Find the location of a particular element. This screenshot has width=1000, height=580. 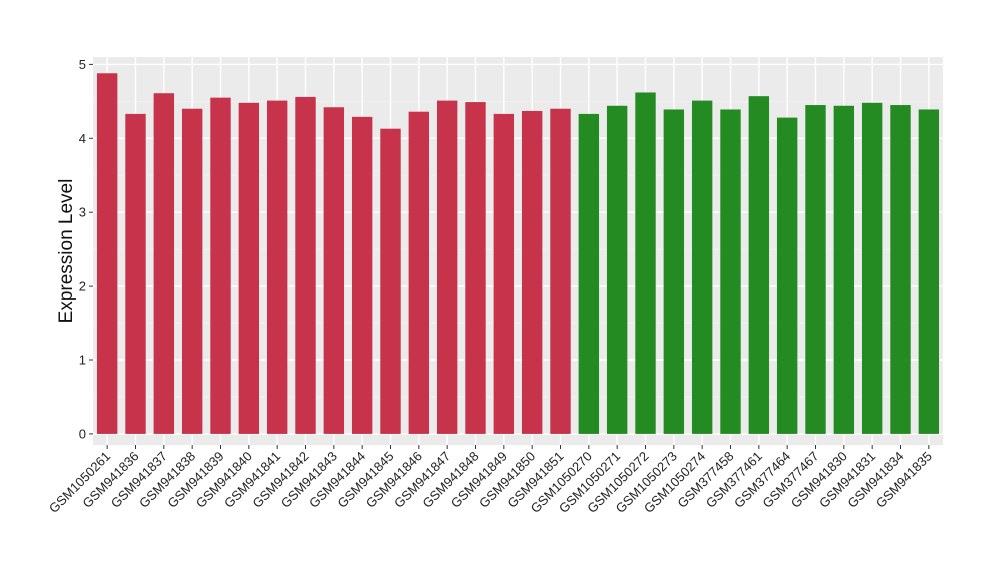

y-tick-label: 1 is located at coordinates (82, 360).